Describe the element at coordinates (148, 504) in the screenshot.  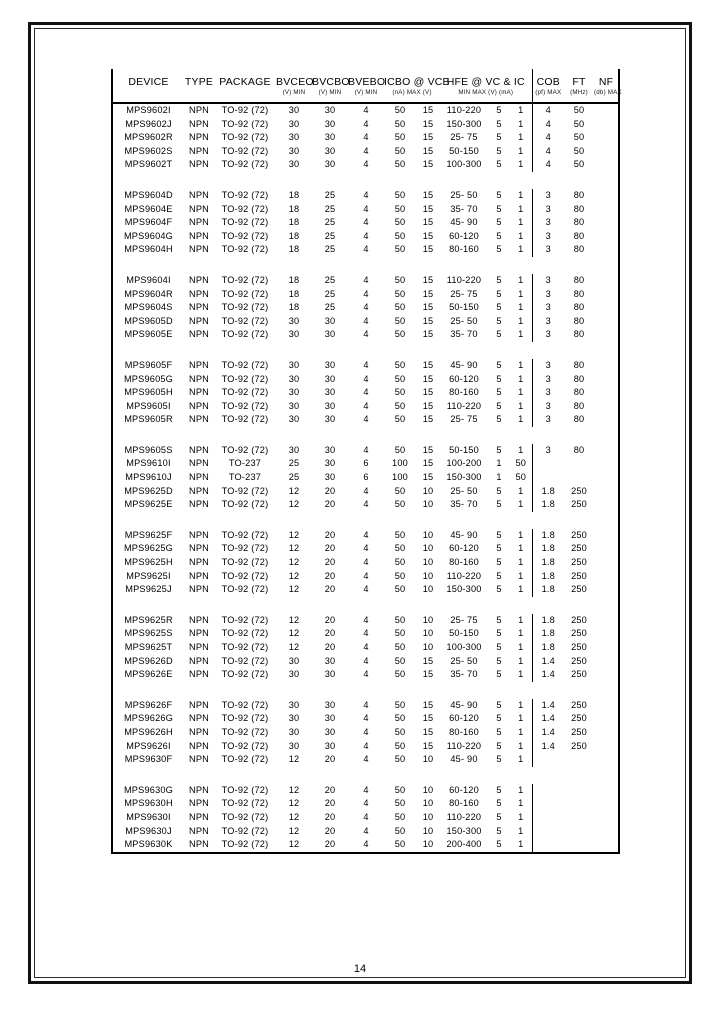
I see `cell-device: MPS9625E` at that location.